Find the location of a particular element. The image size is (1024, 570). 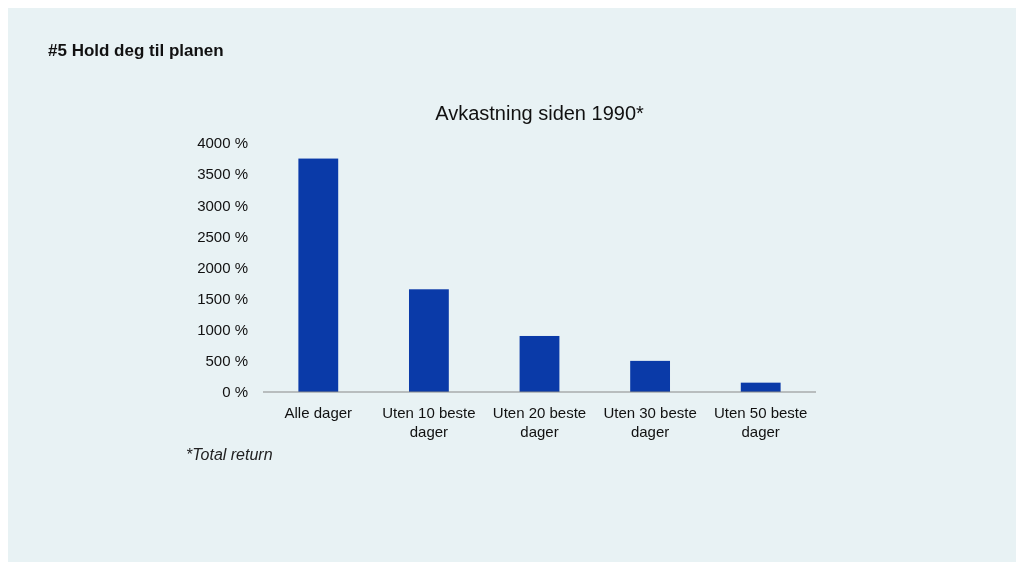

y-tick-label: 2000 % is located at coordinates (222, 267).